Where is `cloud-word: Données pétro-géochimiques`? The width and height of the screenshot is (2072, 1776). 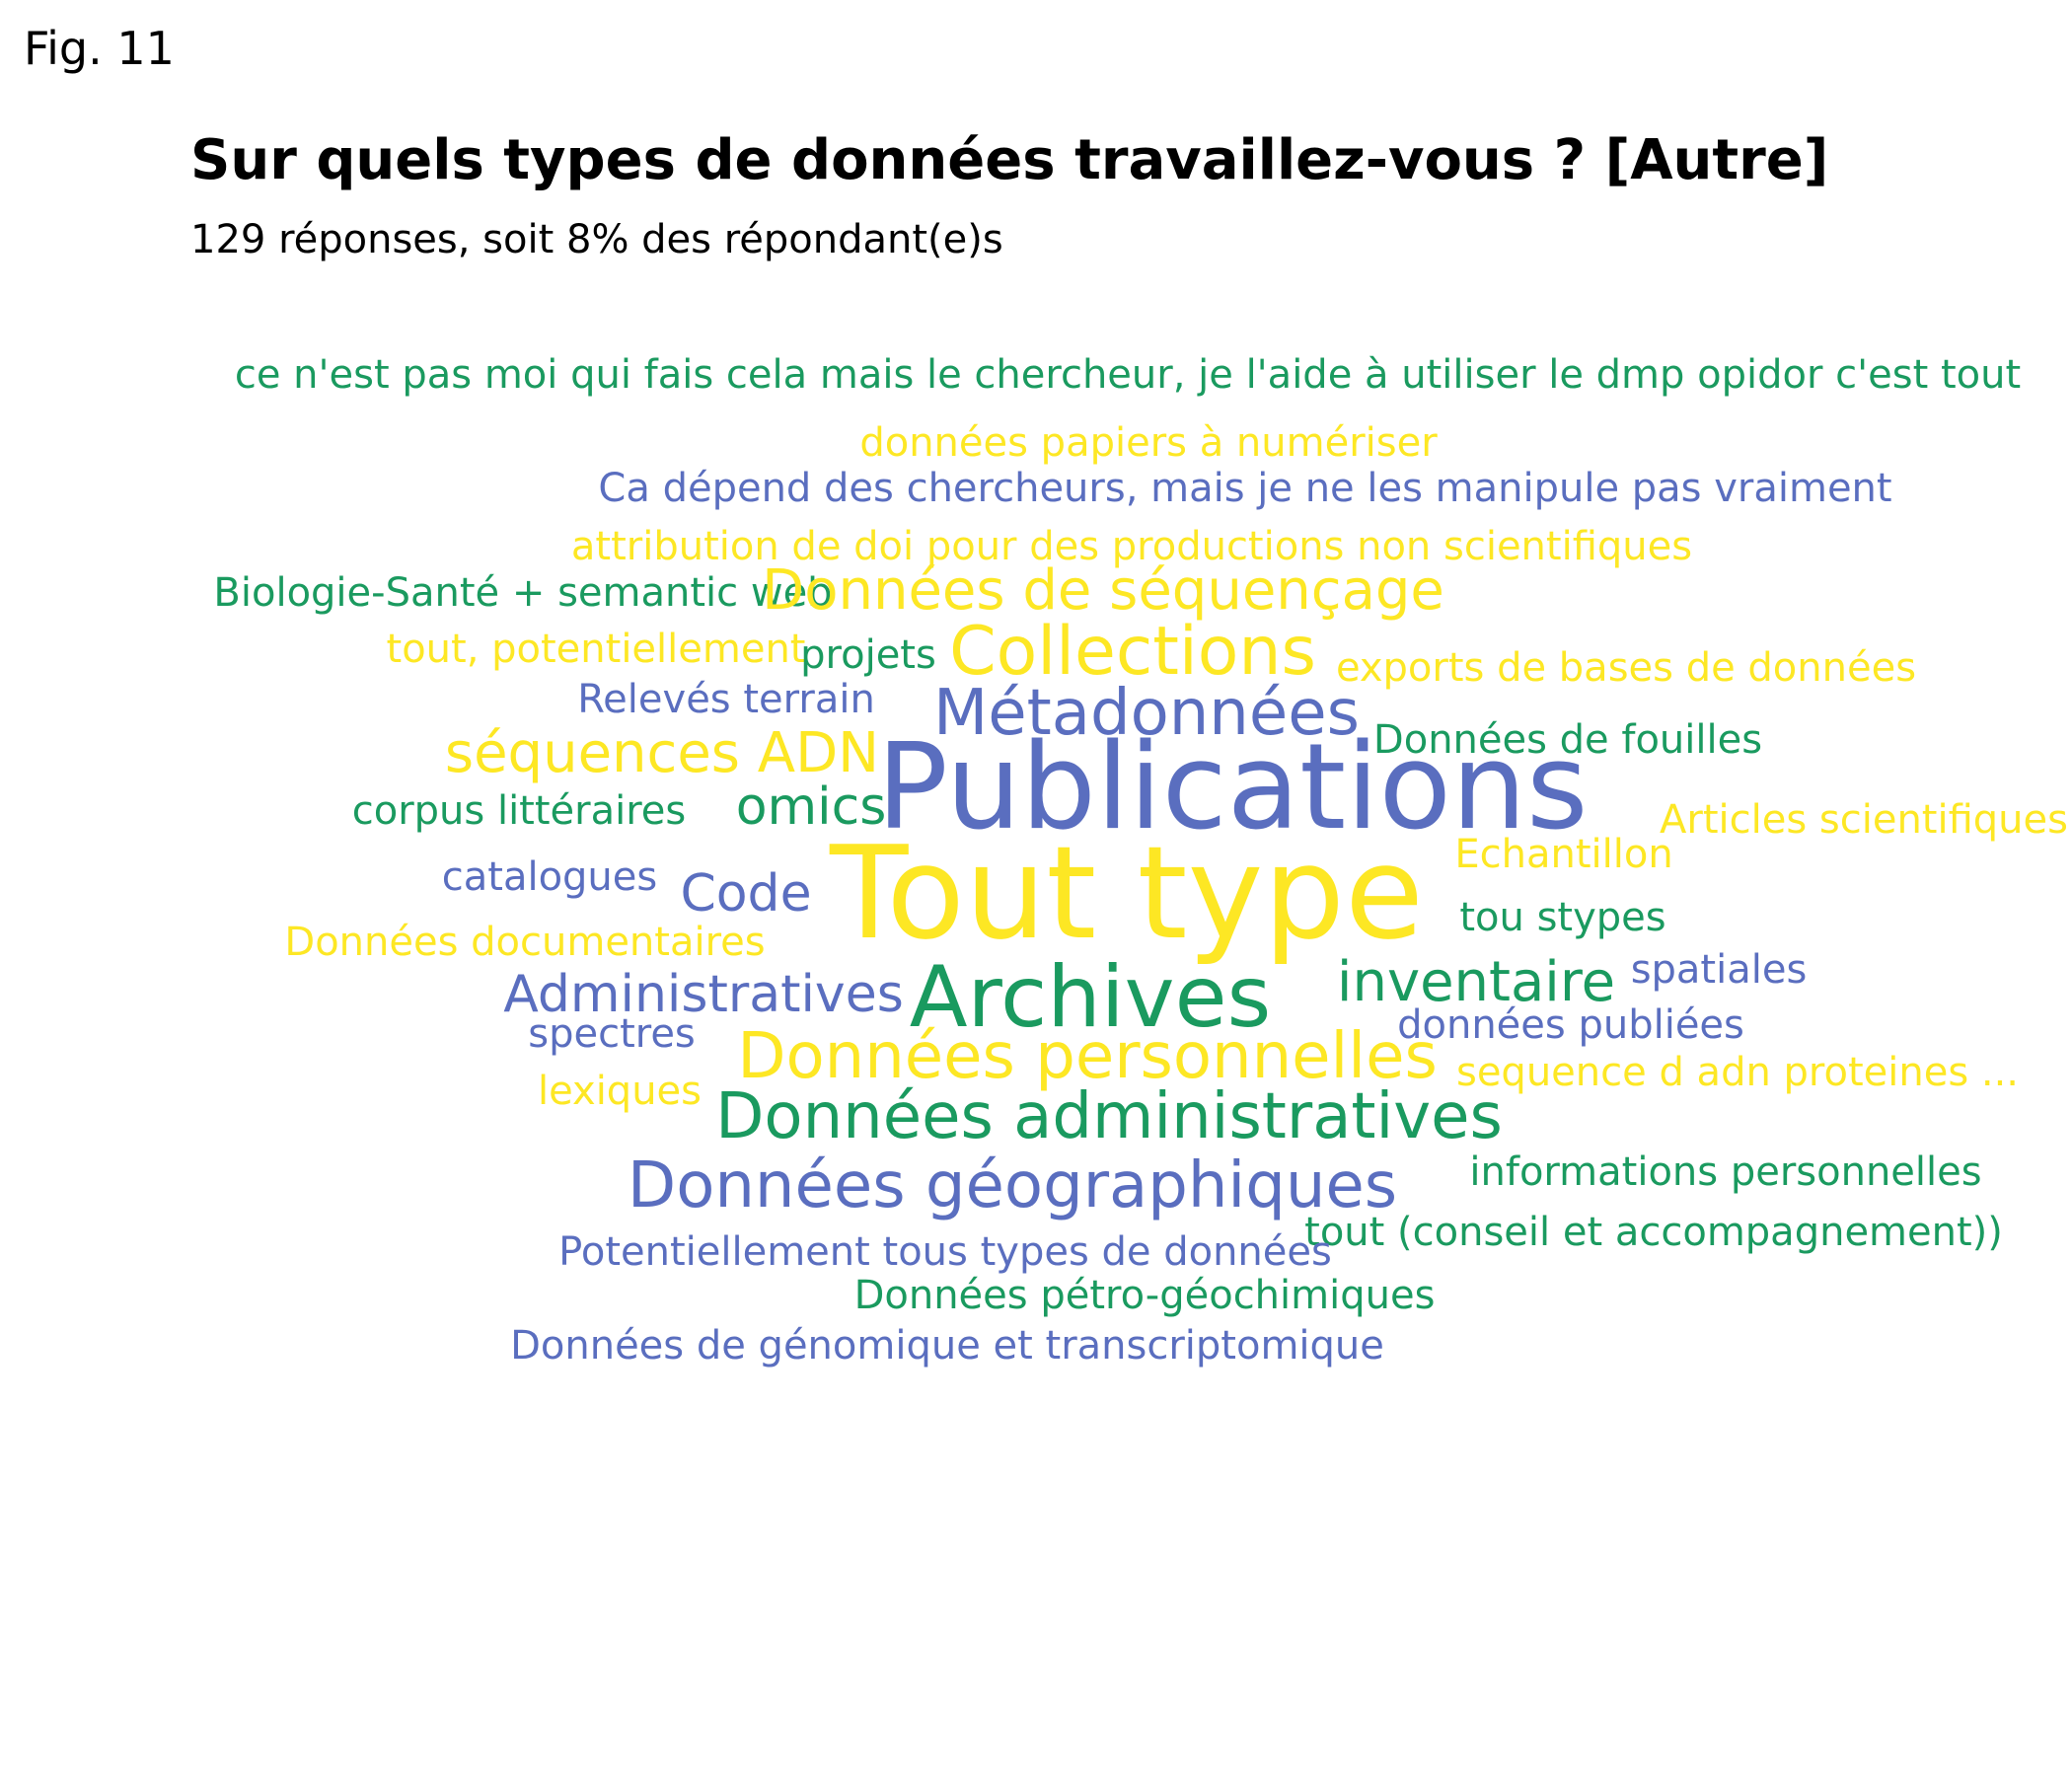
cloud-word: Données pétro-géochimiques is located at coordinates (1144, 1296).